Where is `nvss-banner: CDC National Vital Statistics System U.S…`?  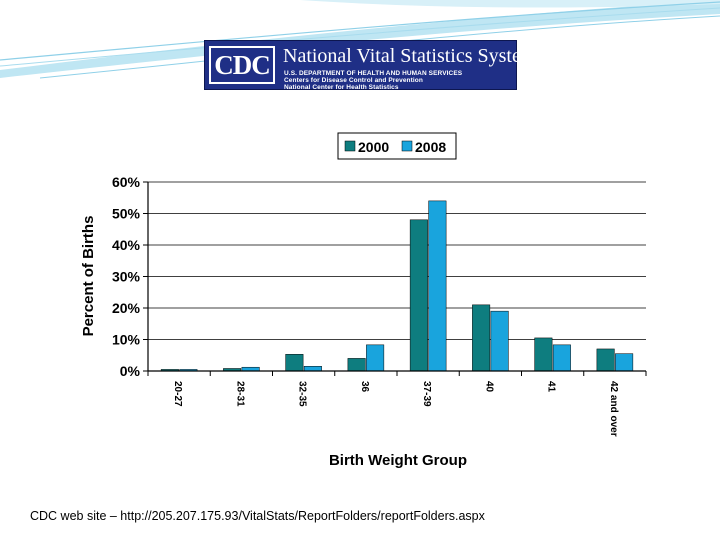
nvss-banner: CDC National Vital Statistics System U.S… is located at coordinates (370, 65).